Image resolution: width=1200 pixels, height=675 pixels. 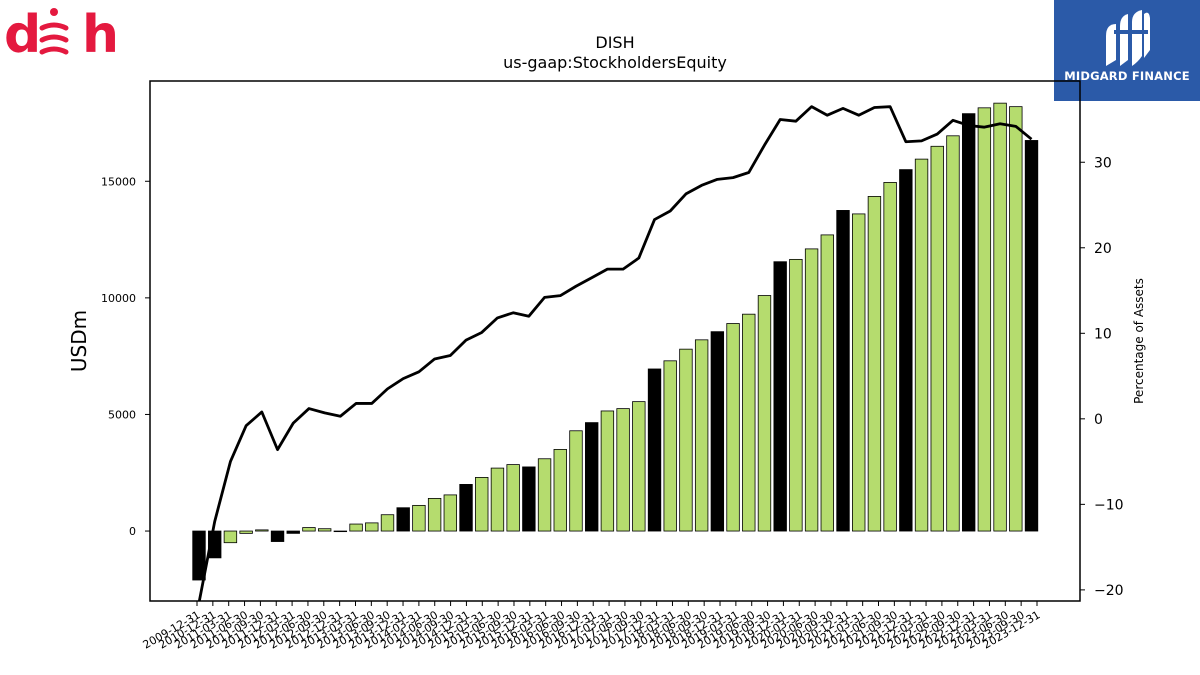 I want to click on y-axis-label: USDm, so click(x=79, y=341).